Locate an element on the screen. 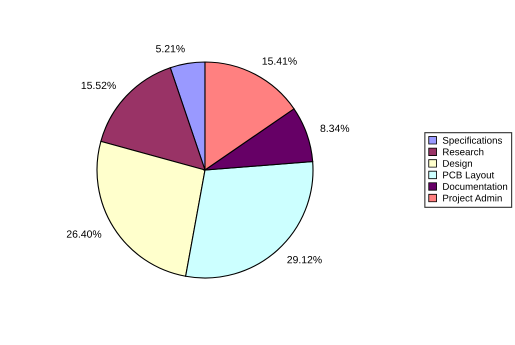  data-label: 15.52% is located at coordinates (99, 86).